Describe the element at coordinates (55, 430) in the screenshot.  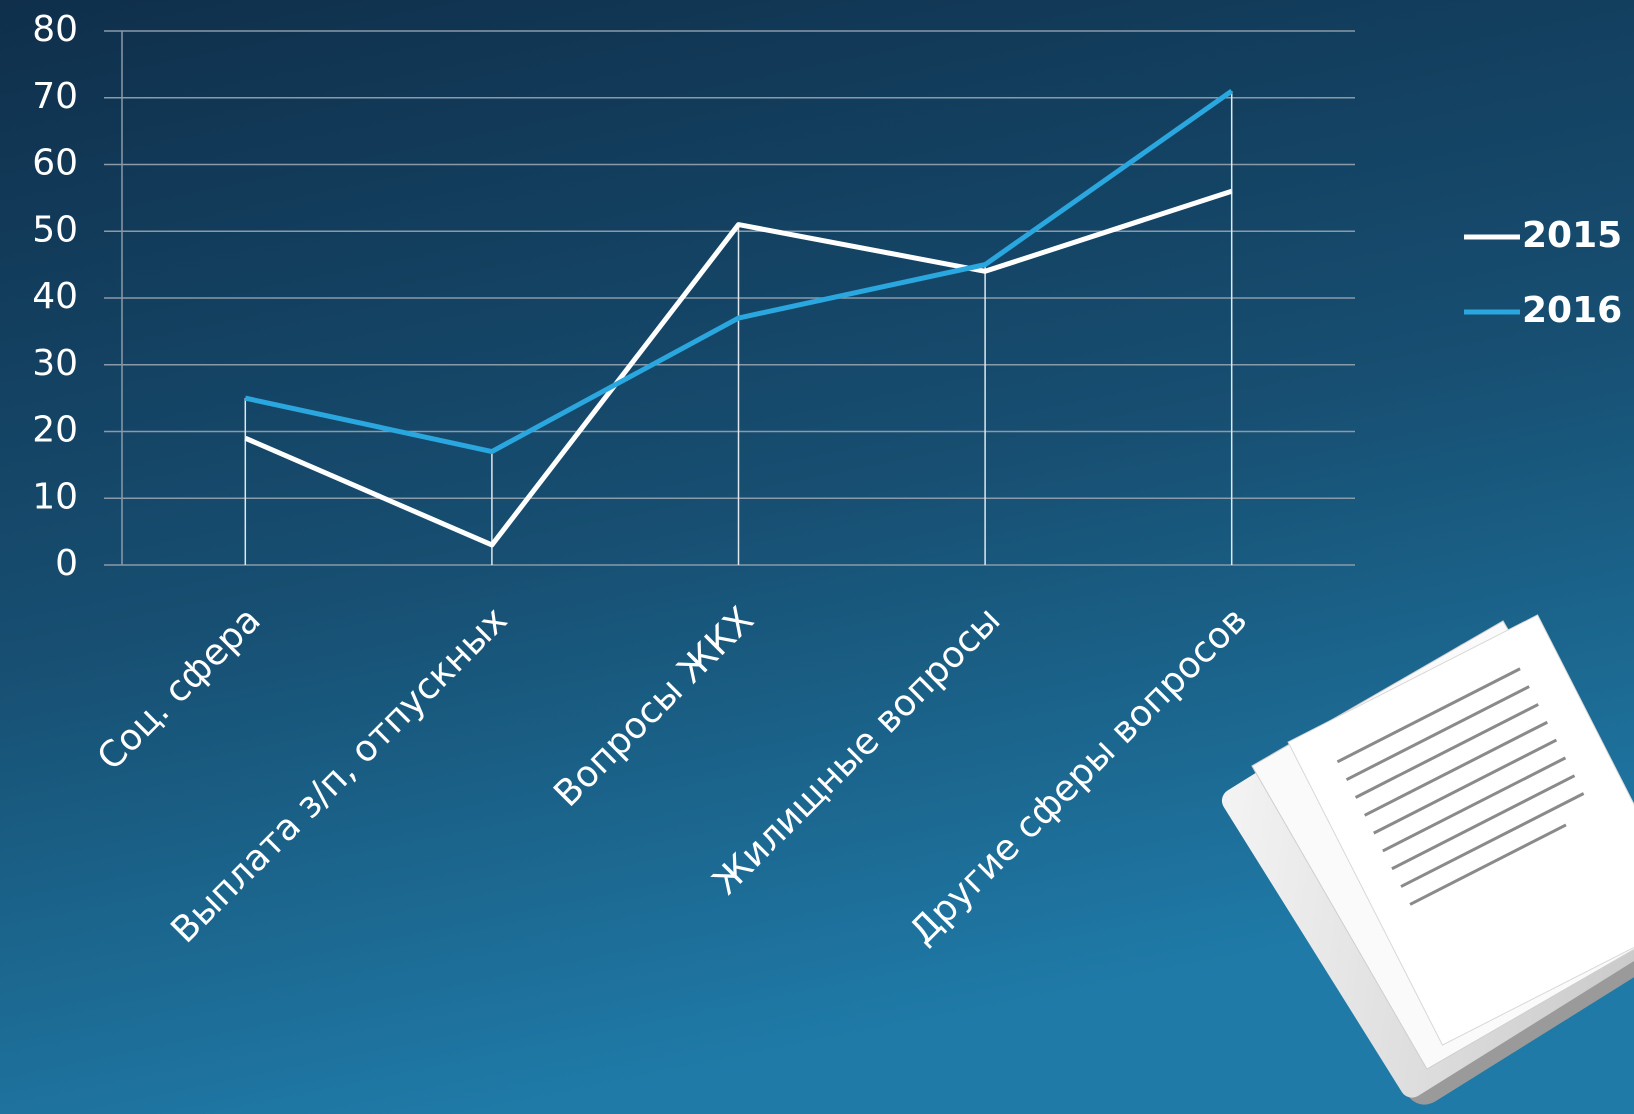
I see `y-tick-label: 20` at that location.